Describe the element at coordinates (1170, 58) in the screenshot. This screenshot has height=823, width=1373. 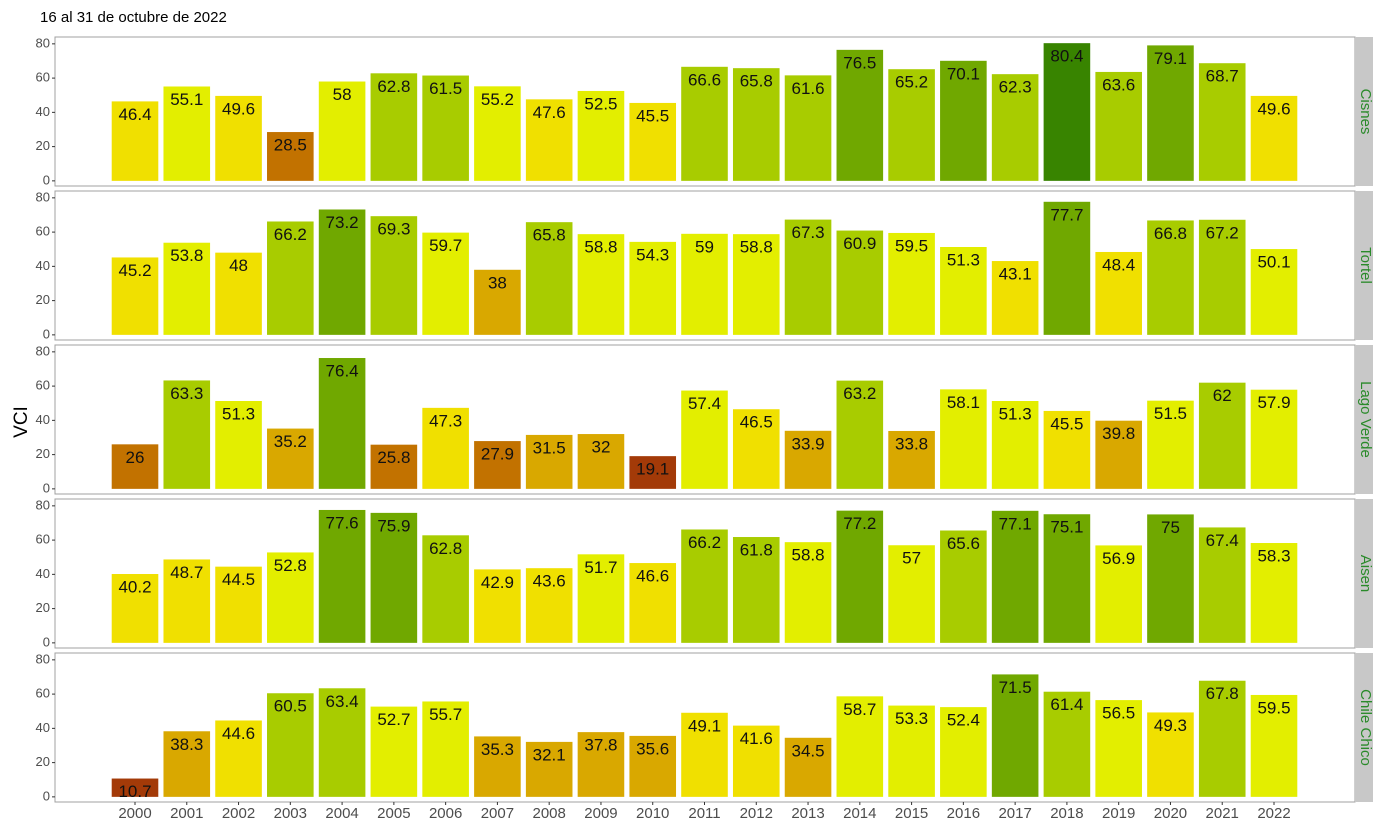
I see `value-label: 79.1` at that location.